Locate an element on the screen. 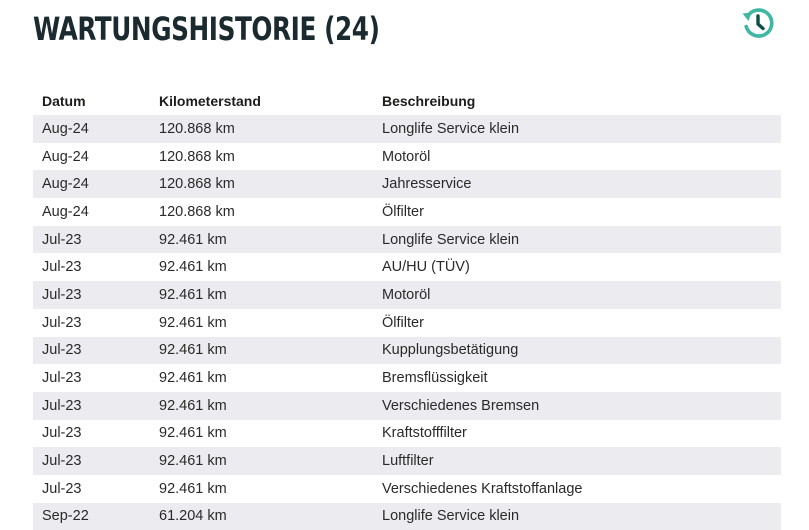 Image resolution: width=809 pixels, height=530 pixels. table-row: Jul-23 92.461 km Longlife Service klein is located at coordinates (407, 239).